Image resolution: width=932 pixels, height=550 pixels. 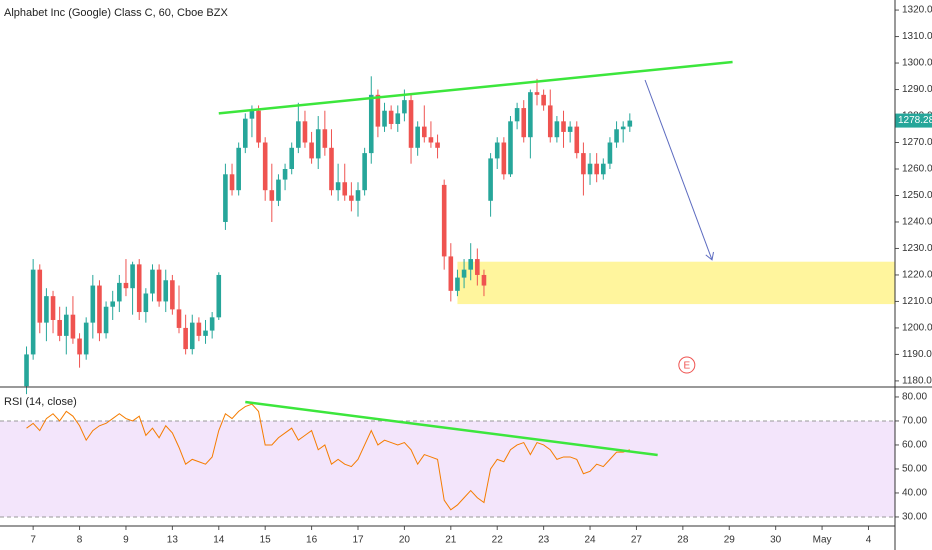 I want to click on x-tick-label: 17, so click(x=358, y=540).